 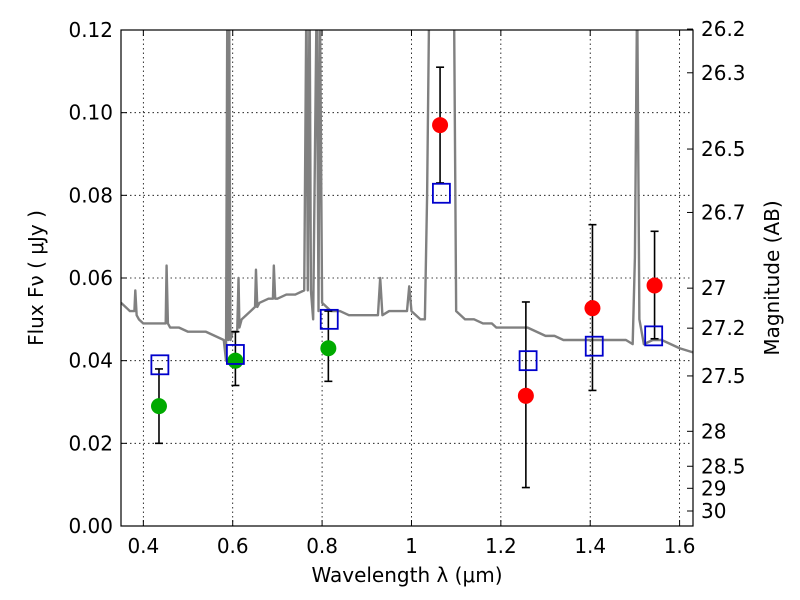 I want to click on y-tick-label: 0.04, so click(x=90, y=361).